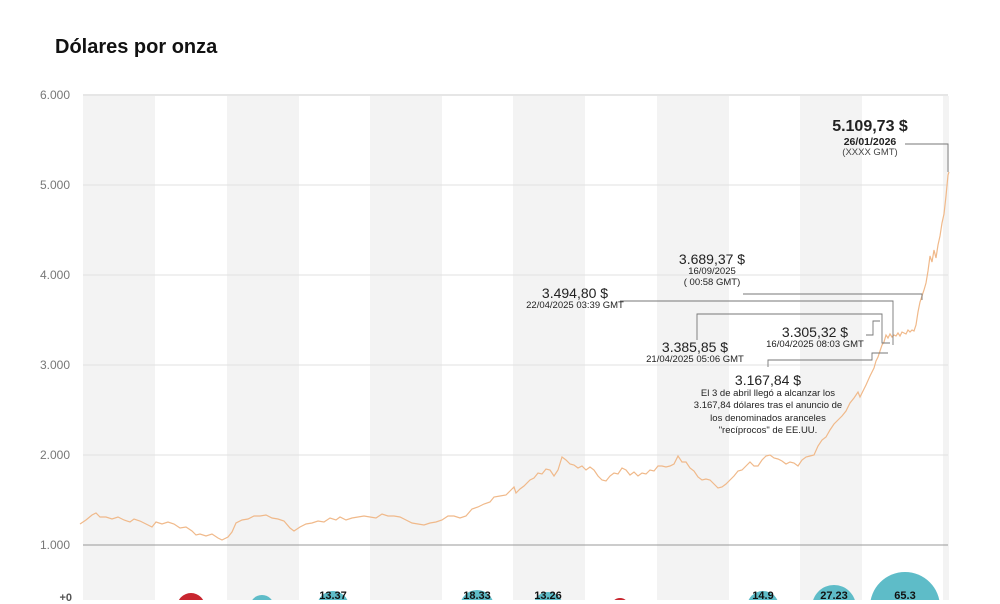  Describe the element at coordinates (712, 283) in the screenshot. I see `annotation-3689-time: ( 00:58 GMT)` at that location.